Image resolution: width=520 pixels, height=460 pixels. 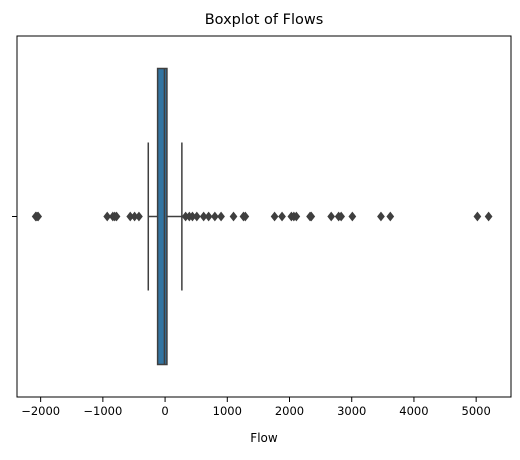 What do you see at coordinates (413, 411) in the screenshot?
I see `x-tick-label: 4000` at bounding box center [413, 411].